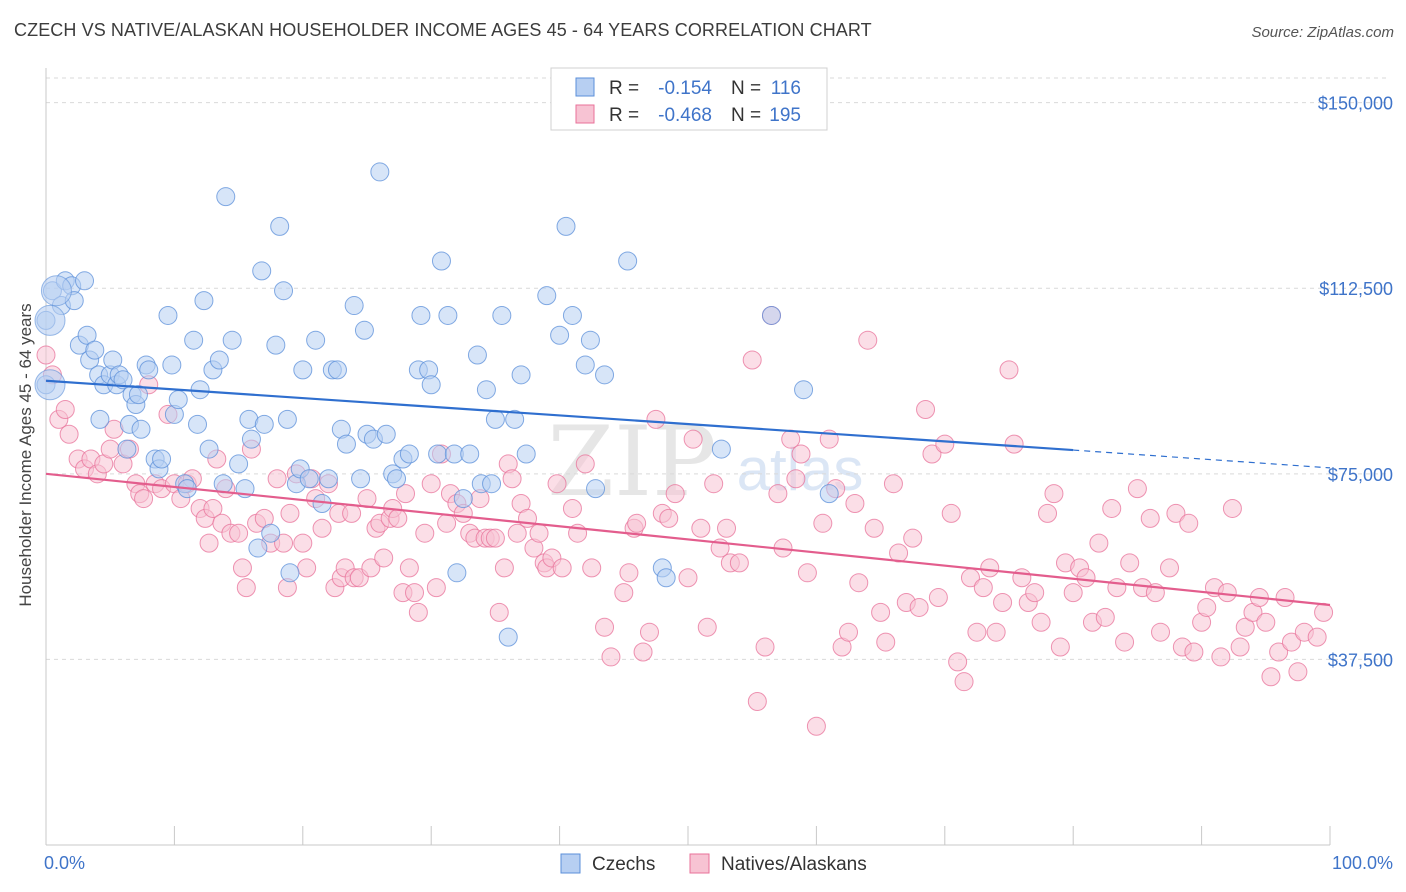  What do you see at coordinates (64, 863) in the screenshot?
I see `x-tick-label-min: 0.0%` at bounding box center [64, 863].